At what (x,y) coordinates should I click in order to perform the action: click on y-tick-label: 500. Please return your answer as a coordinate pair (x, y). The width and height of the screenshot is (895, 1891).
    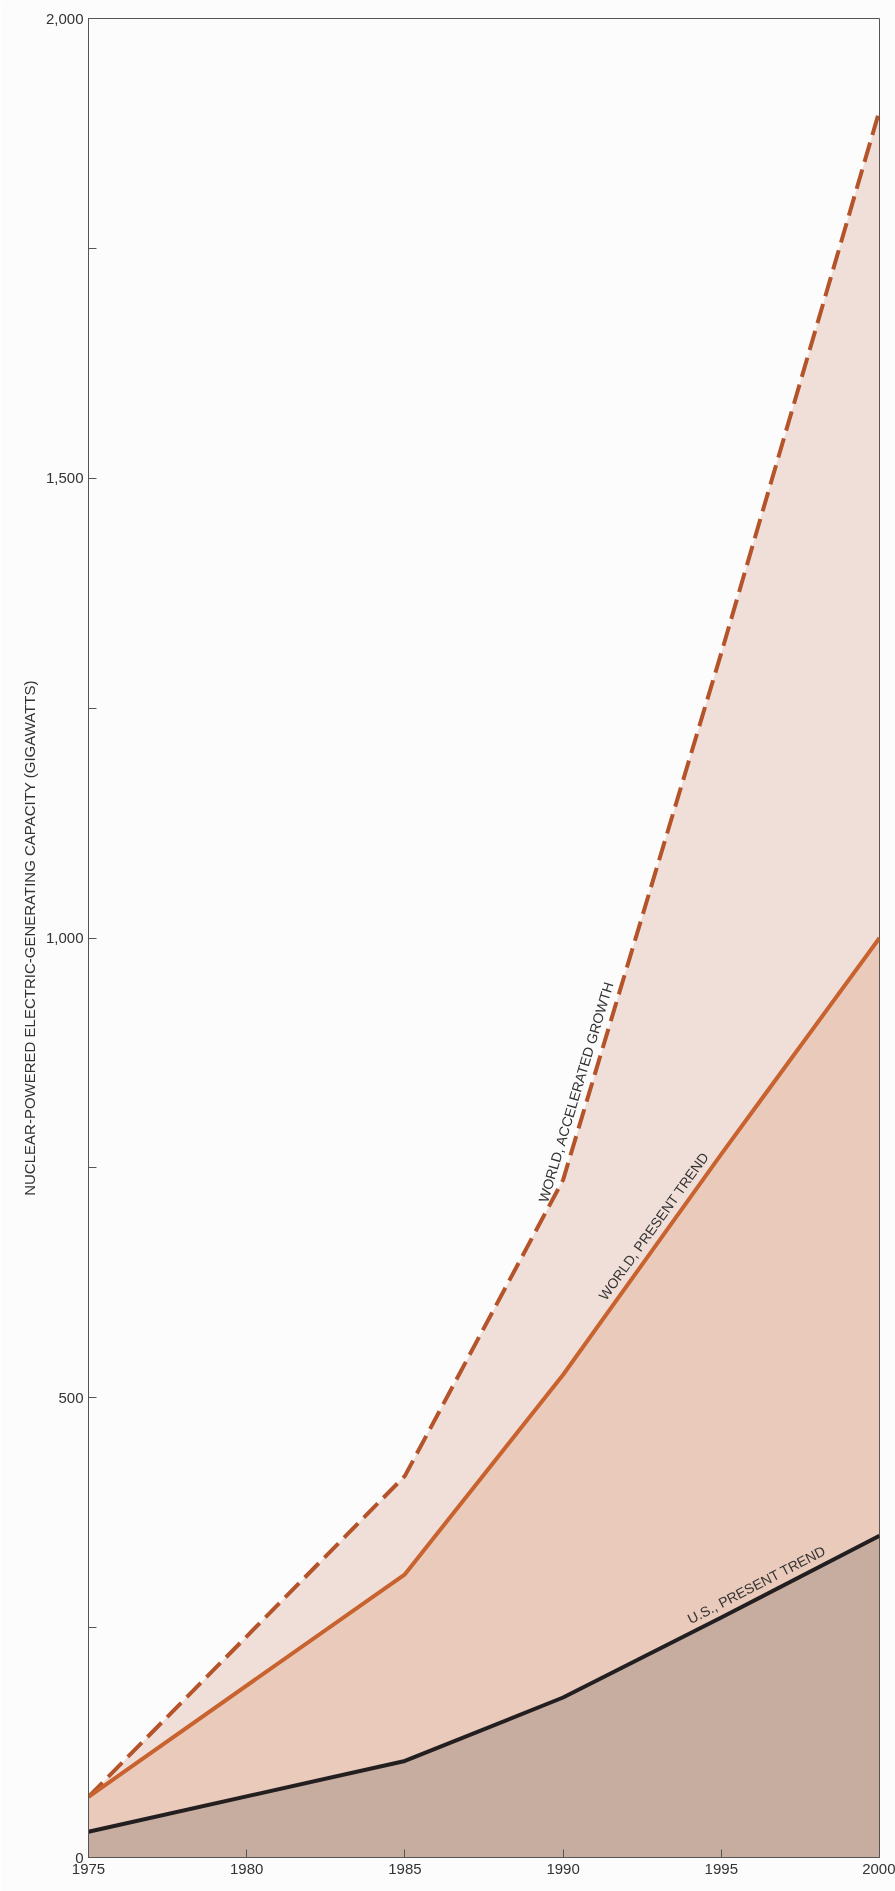
    Looking at the image, I should click on (71, 1397).